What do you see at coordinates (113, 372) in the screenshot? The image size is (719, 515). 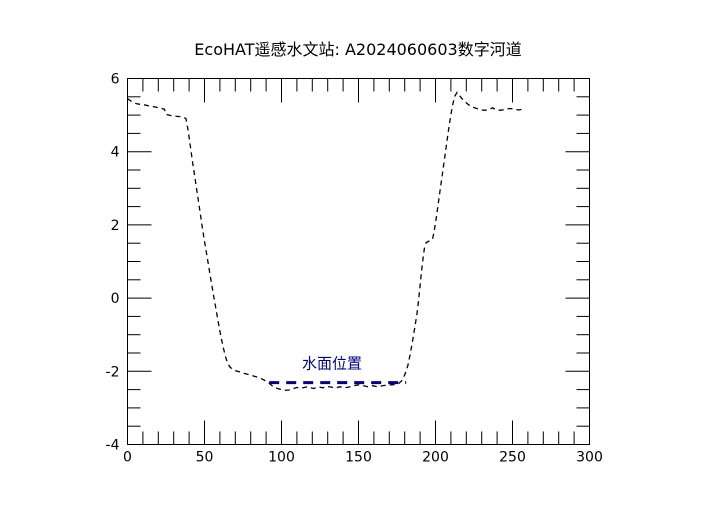 I see `y-tick-label: -2` at bounding box center [113, 372].